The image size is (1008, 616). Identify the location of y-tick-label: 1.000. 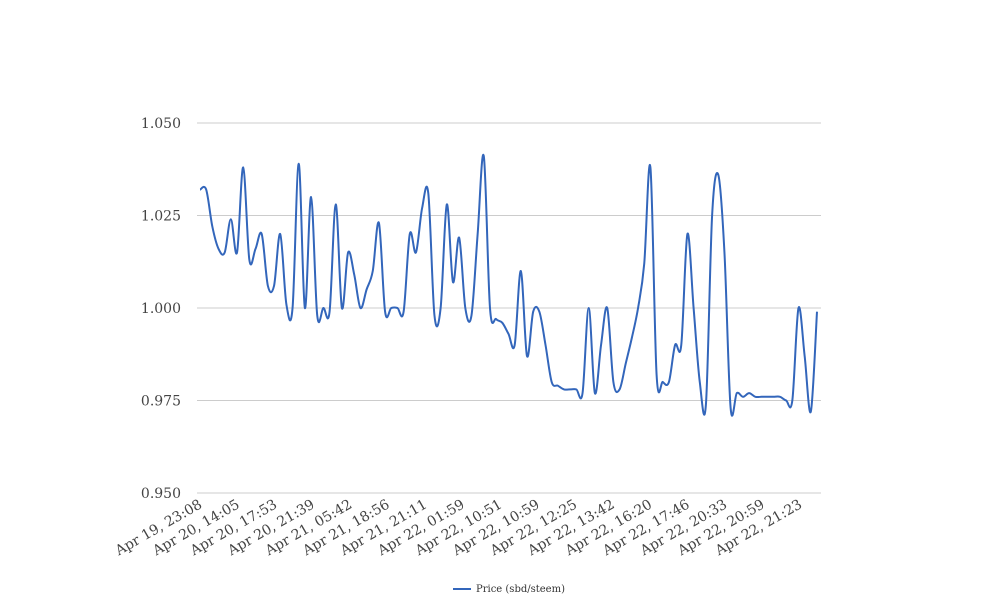
(161, 309).